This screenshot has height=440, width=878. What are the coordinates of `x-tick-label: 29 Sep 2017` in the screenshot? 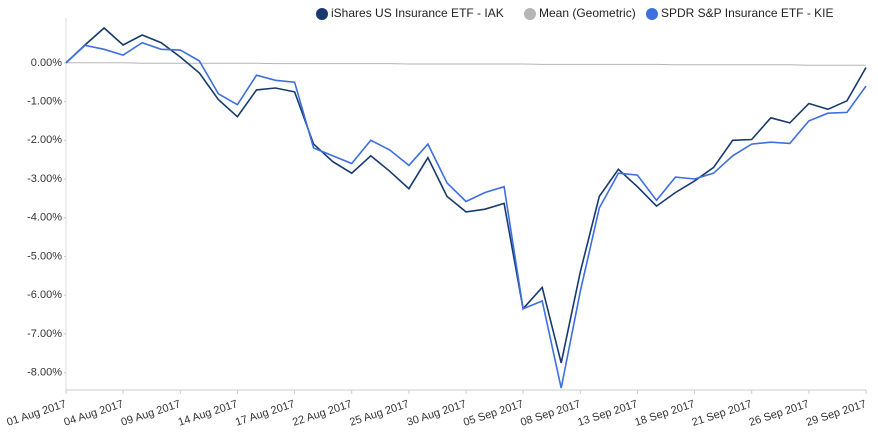 It's located at (836, 413).